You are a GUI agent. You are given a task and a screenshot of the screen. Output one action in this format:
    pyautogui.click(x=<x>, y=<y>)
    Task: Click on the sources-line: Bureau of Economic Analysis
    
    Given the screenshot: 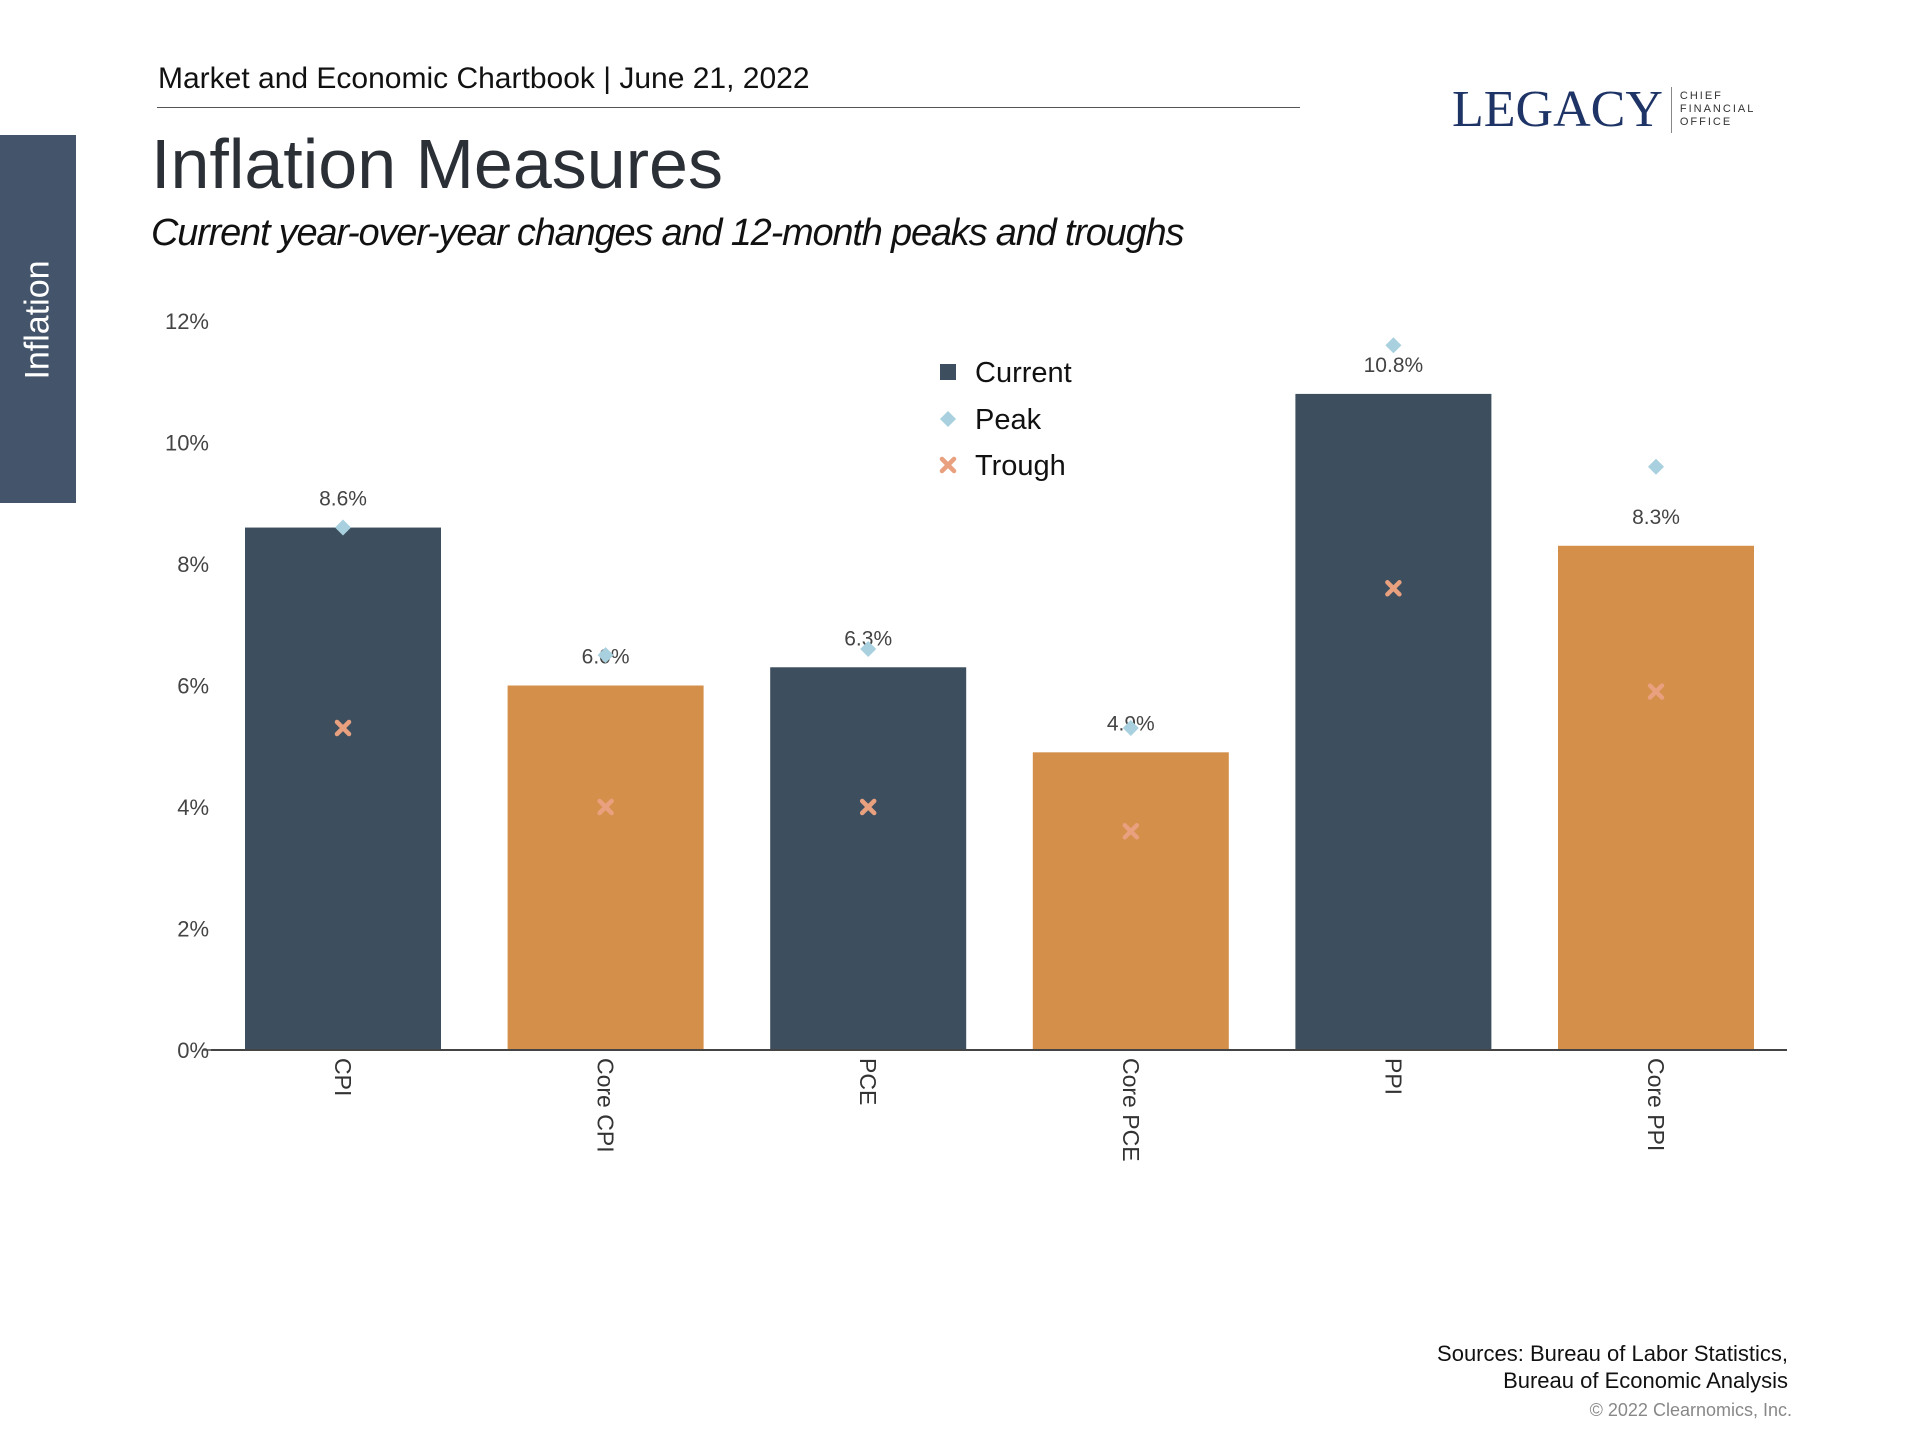 What is the action you would take?
    pyautogui.click(x=1645, y=1380)
    